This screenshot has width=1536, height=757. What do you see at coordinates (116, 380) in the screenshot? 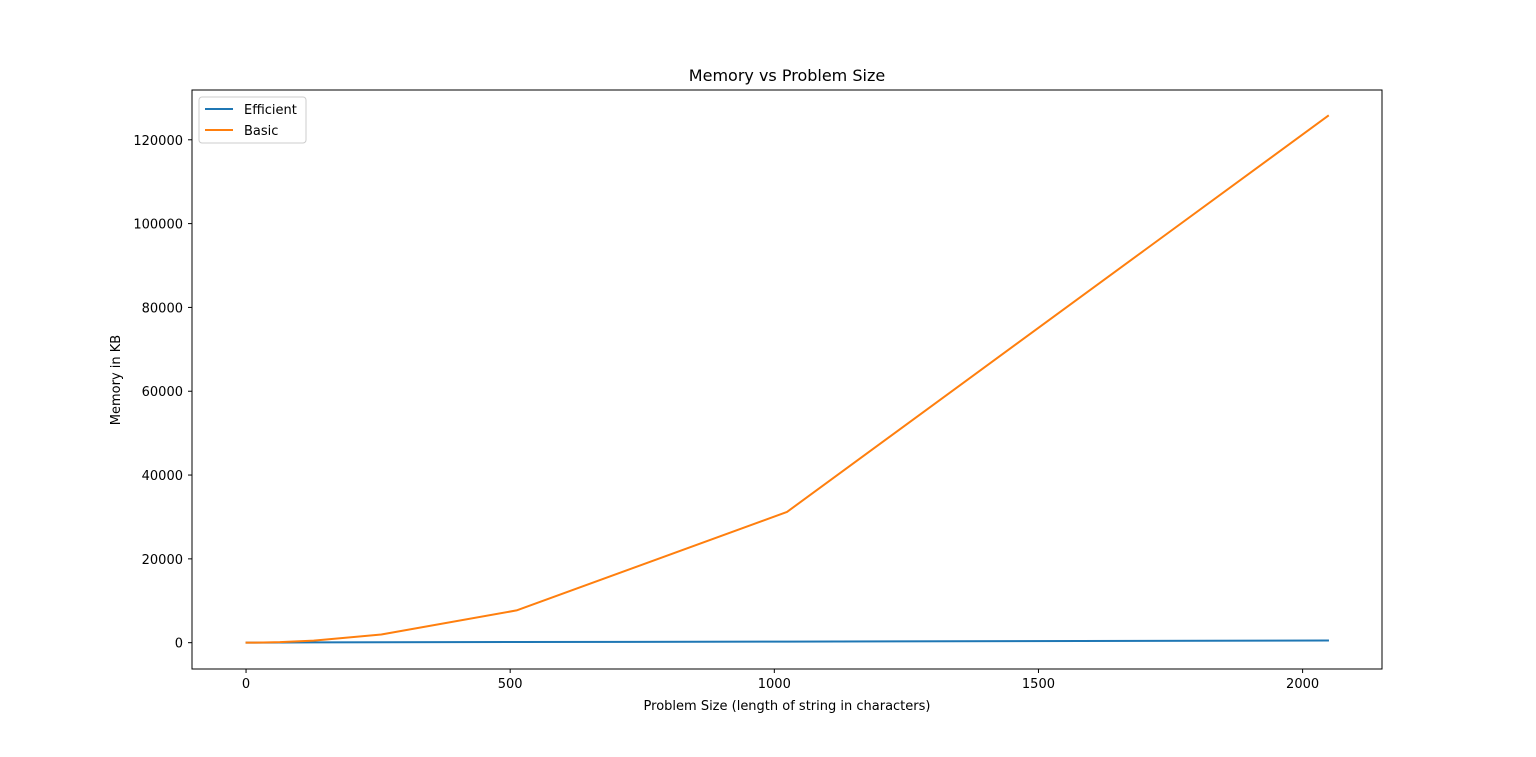
I see `y-axis-label: Memory in KB` at bounding box center [116, 380].